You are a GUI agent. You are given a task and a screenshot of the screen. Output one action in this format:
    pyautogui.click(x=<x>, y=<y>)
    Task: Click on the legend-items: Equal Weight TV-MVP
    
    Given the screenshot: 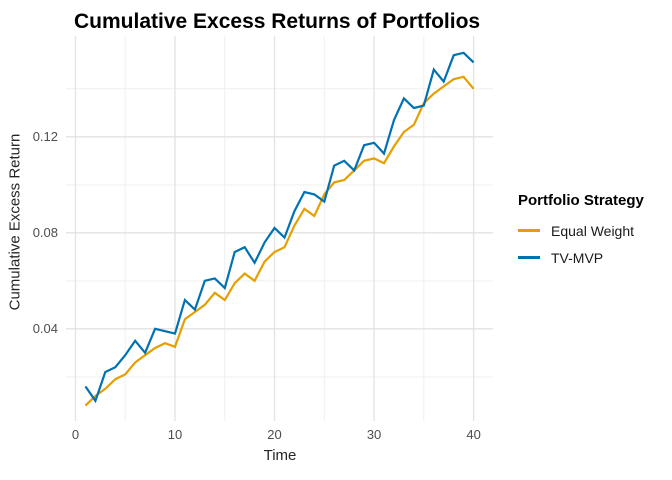 What is the action you would take?
    pyautogui.click(x=581, y=244)
    